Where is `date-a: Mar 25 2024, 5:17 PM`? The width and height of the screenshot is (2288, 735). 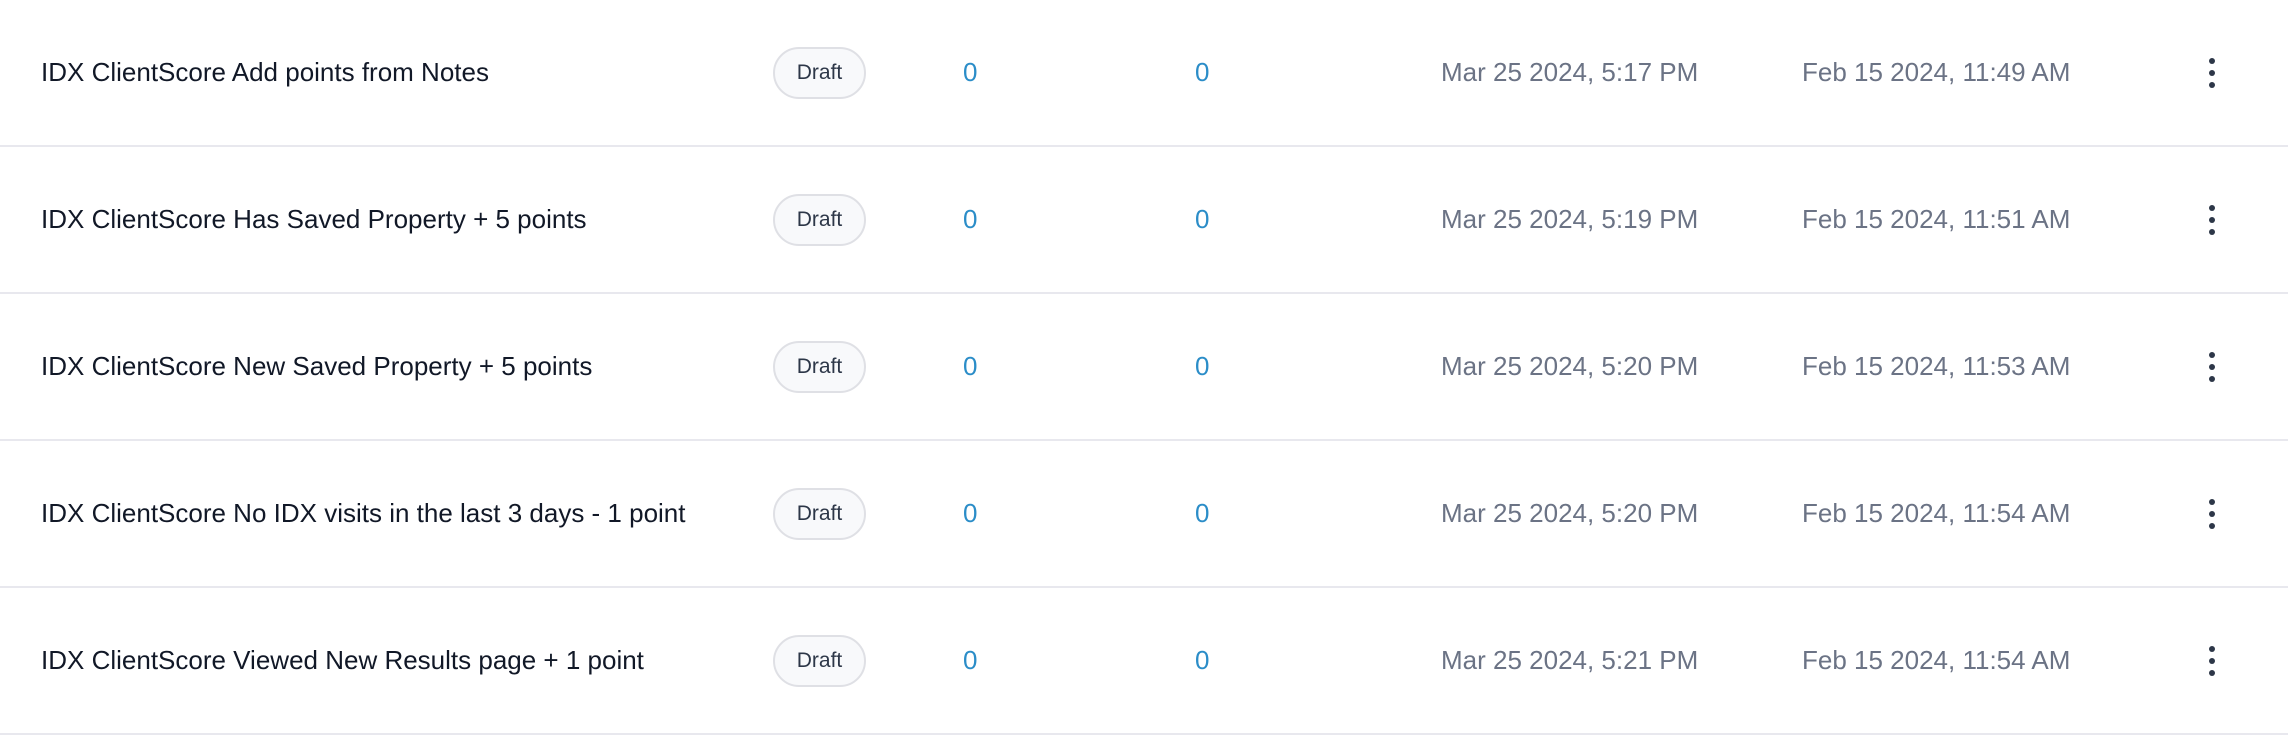 date-a: Mar 25 2024, 5:17 PM is located at coordinates (1570, 72).